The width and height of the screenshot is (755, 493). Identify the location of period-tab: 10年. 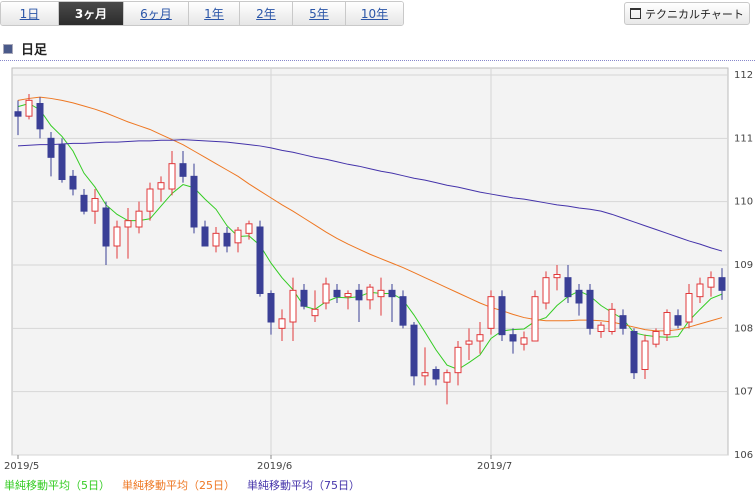
(374, 13).